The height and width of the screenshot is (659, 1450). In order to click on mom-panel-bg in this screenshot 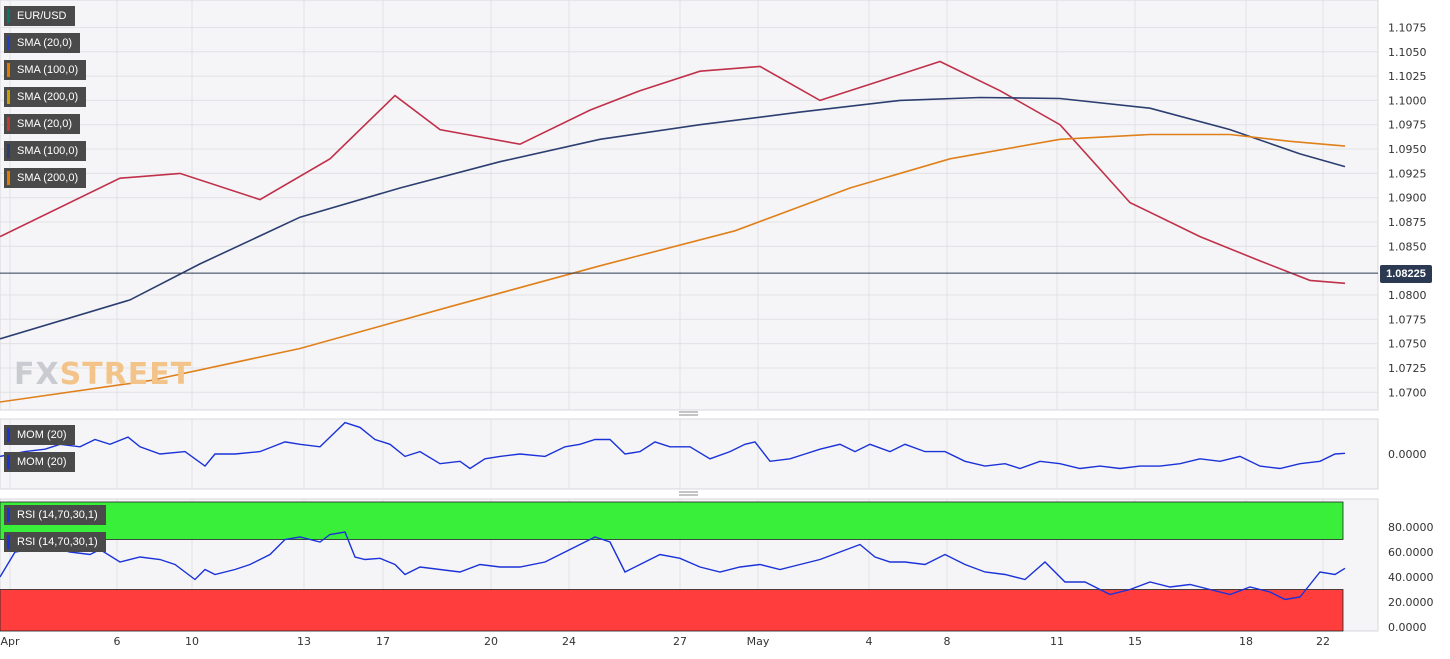, I will do `click(689, 454)`.